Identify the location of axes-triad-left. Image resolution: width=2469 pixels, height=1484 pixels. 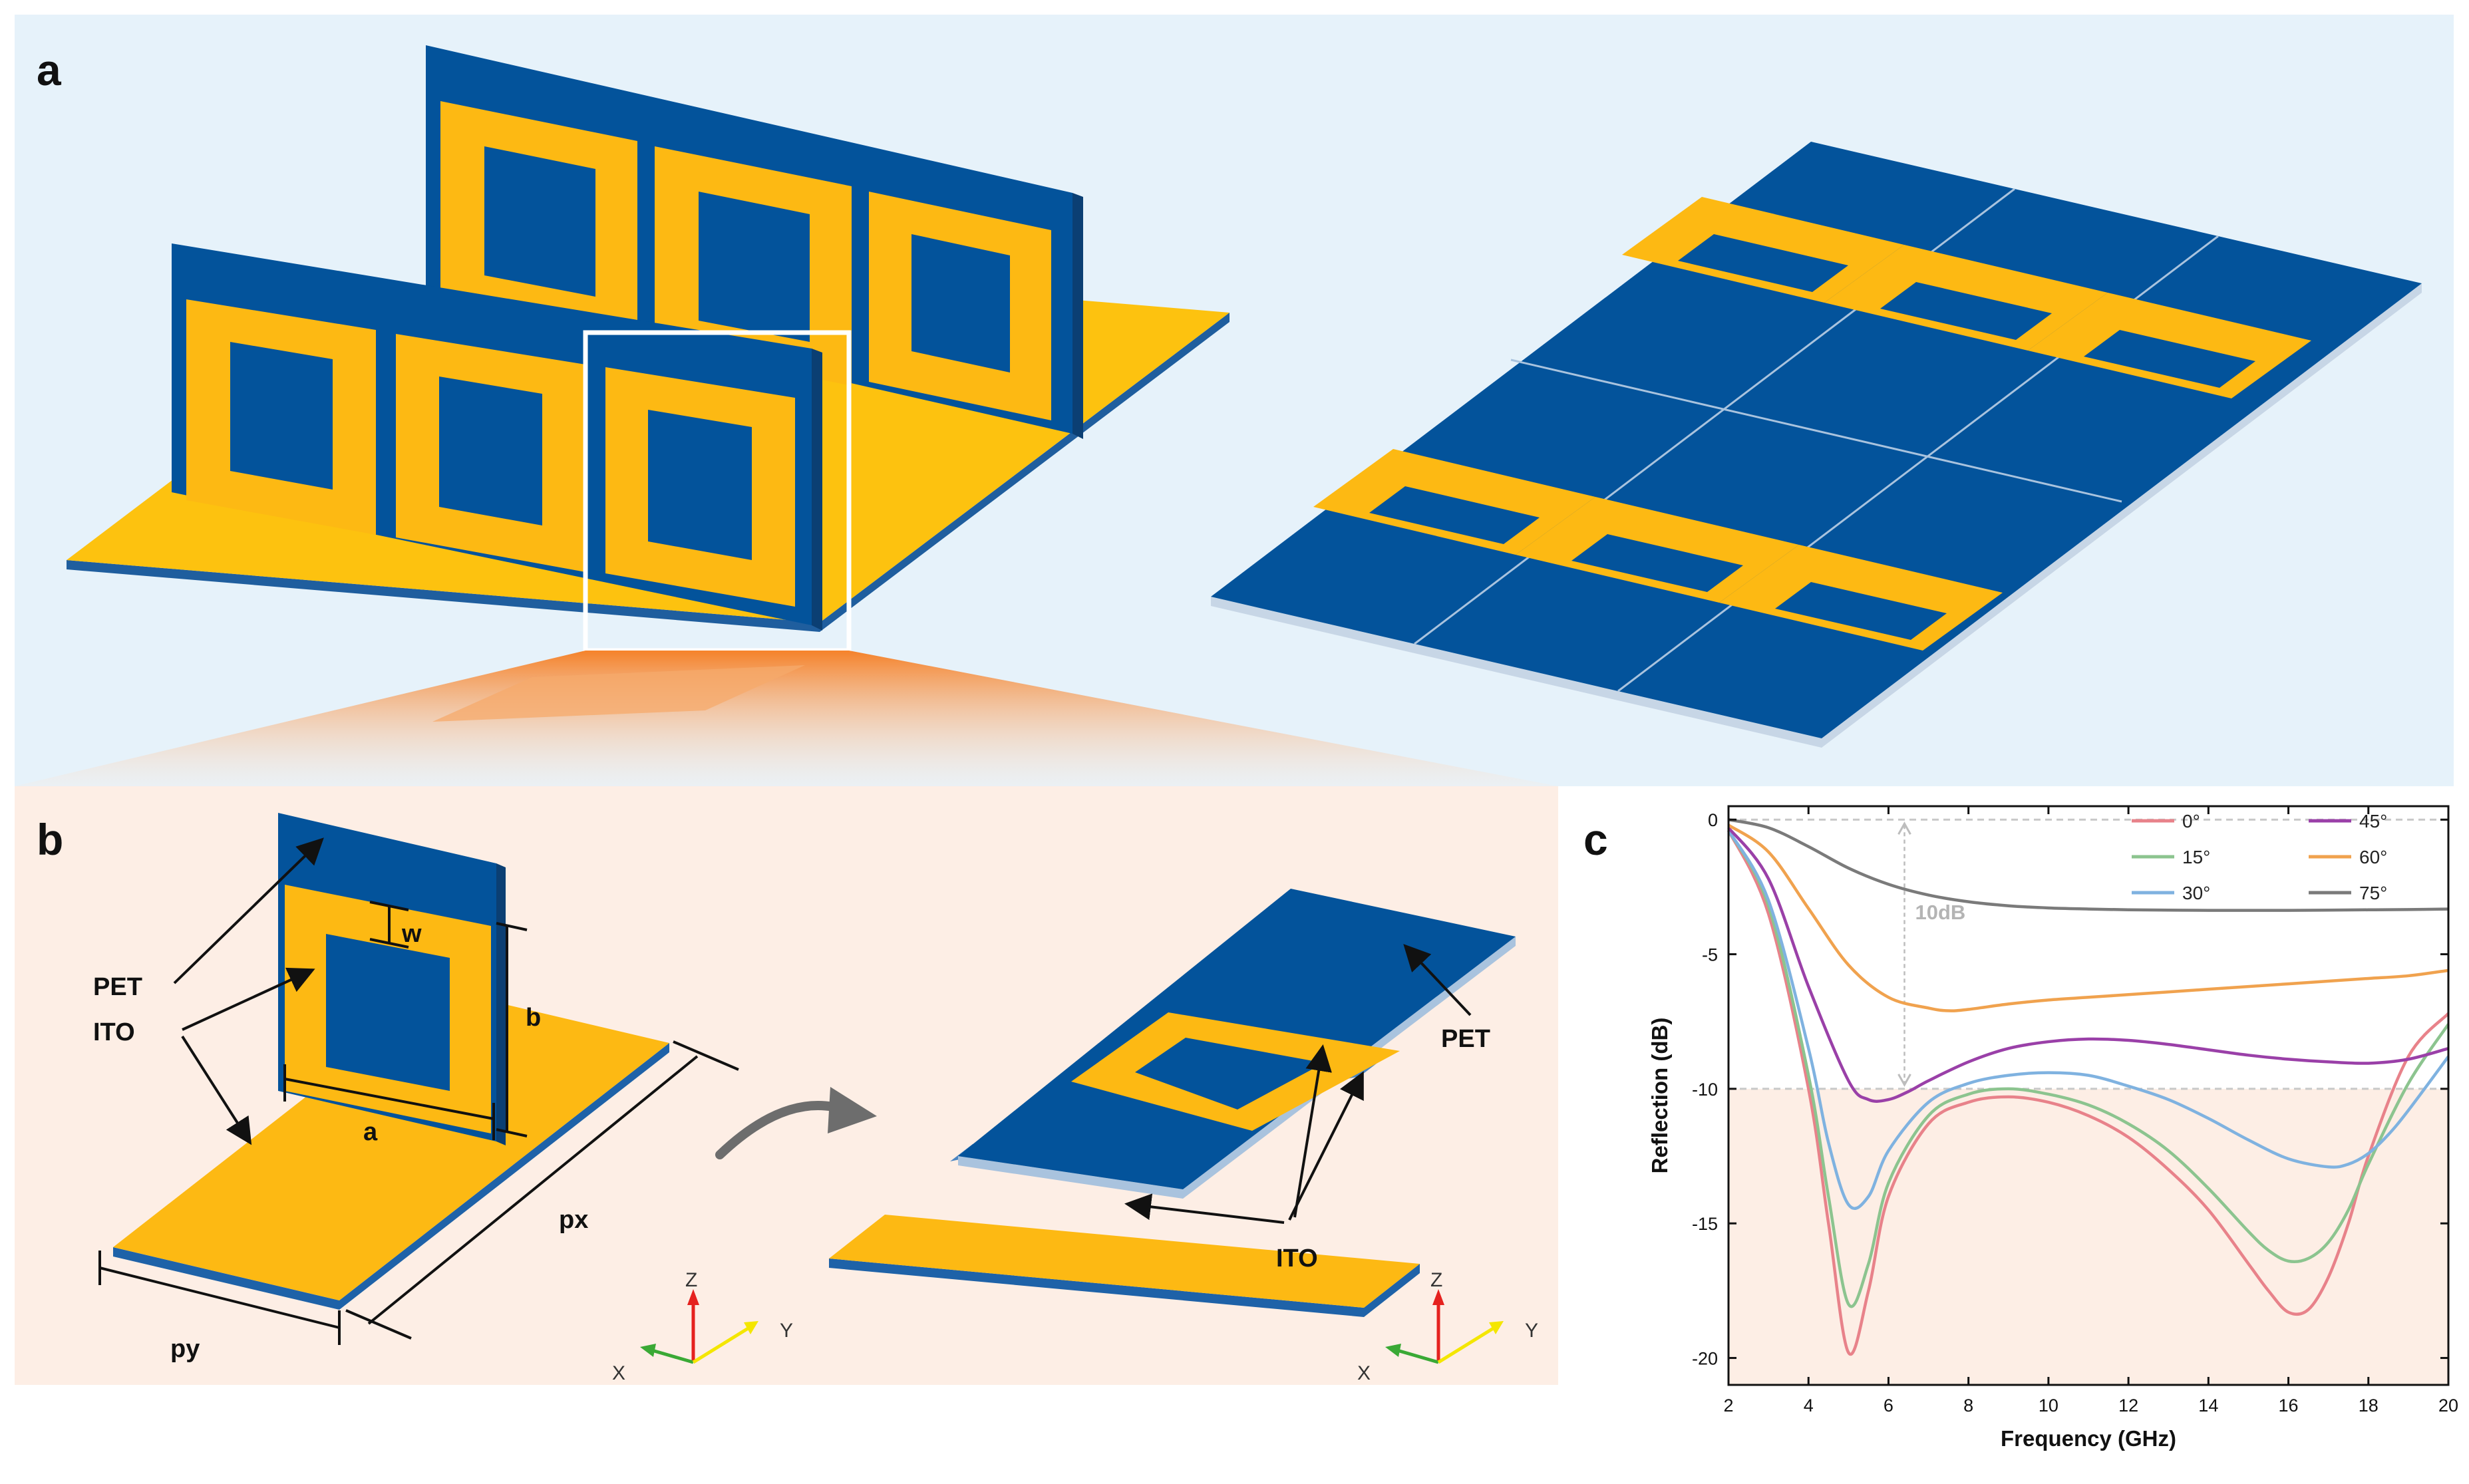
(699, 1326).